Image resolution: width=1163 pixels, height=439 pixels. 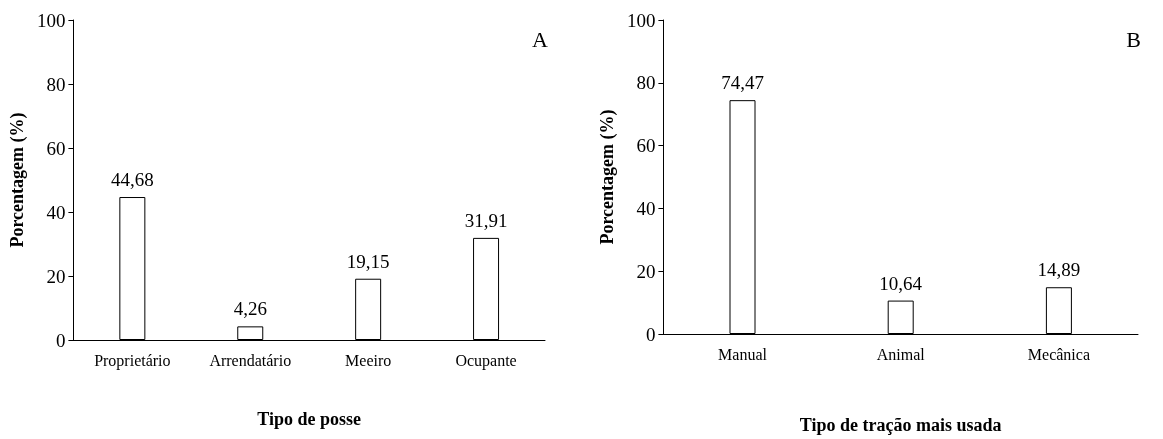 I want to click on data-label: 10,64, so click(x=901, y=283).